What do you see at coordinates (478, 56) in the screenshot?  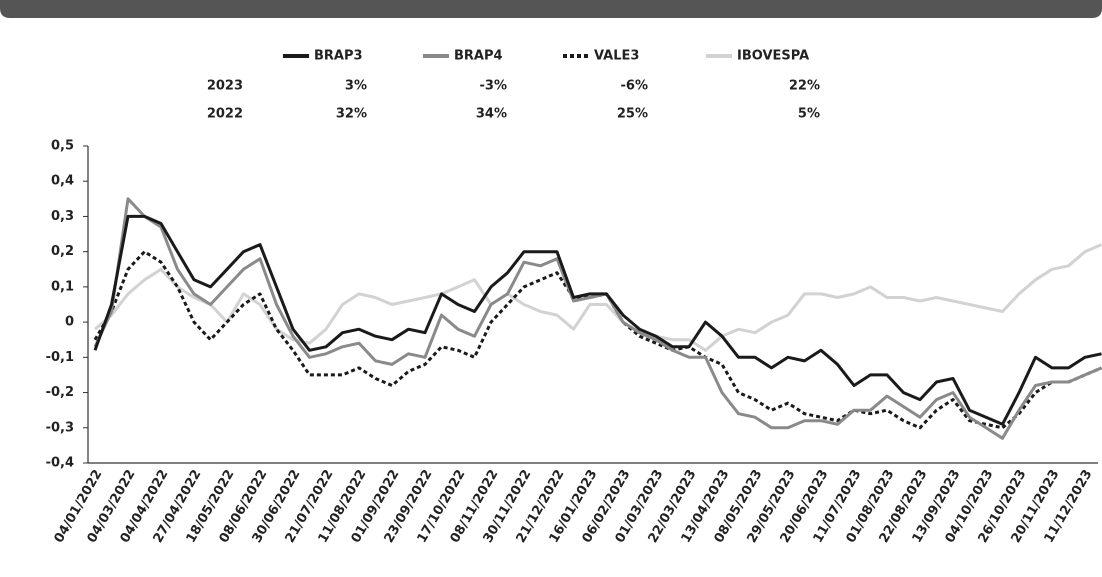 I see `legend-label: BRAP4` at bounding box center [478, 56].